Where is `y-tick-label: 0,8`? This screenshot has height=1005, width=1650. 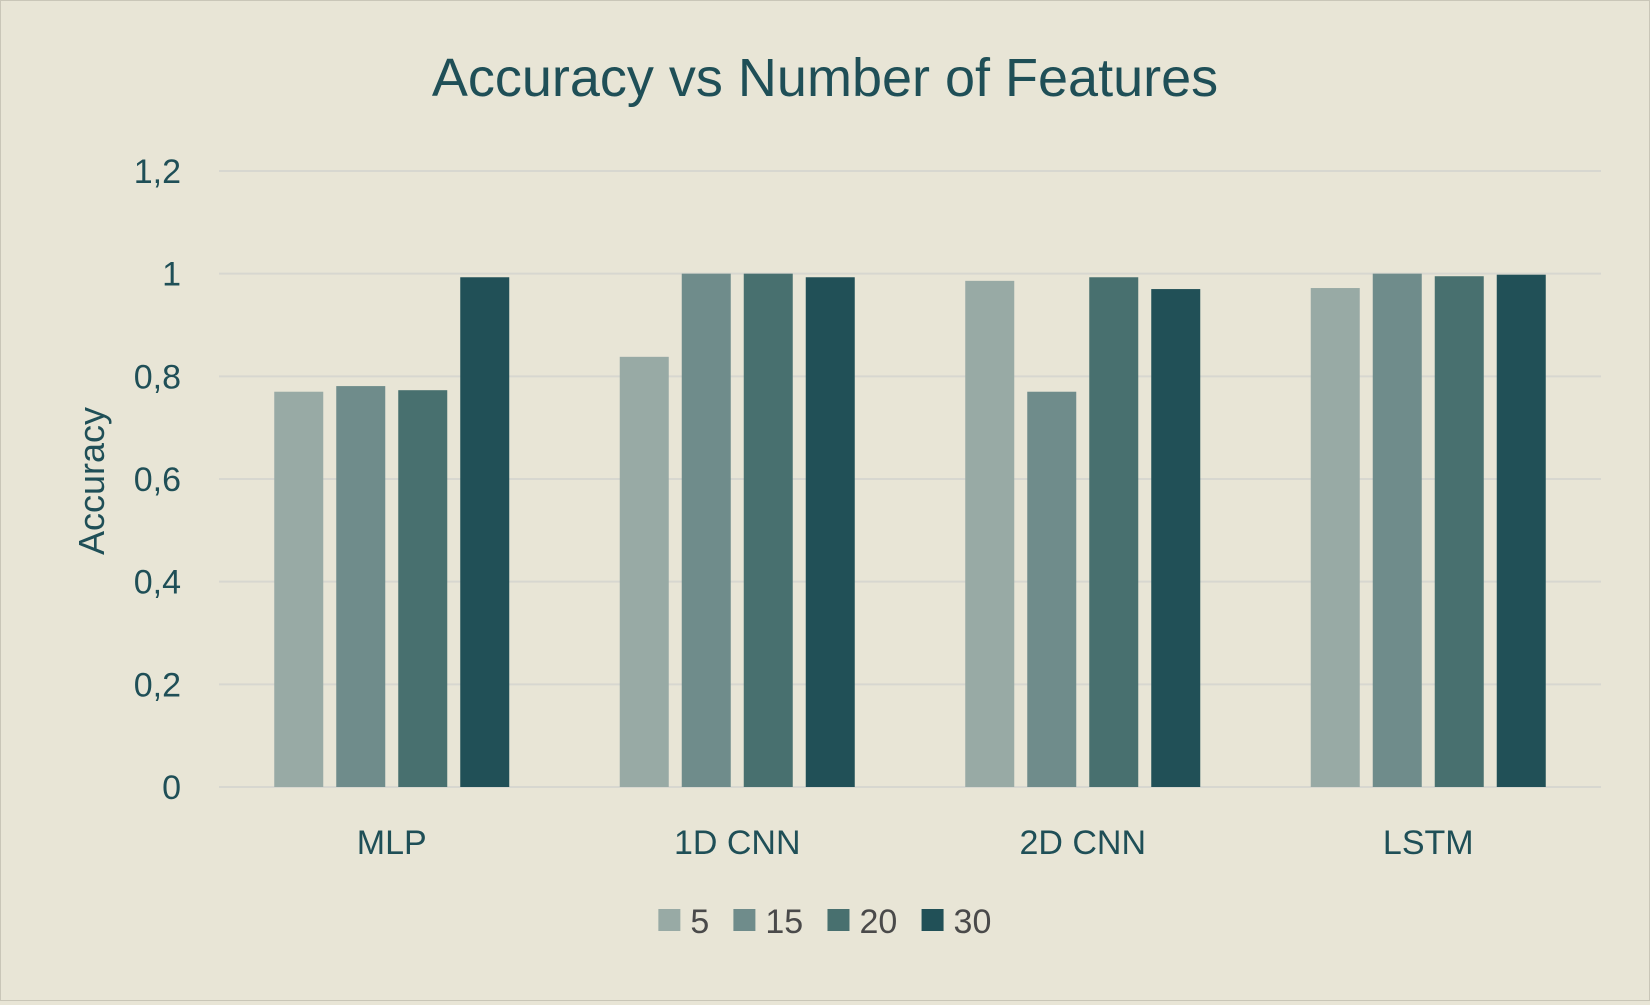 y-tick-label: 0,8 is located at coordinates (157, 377).